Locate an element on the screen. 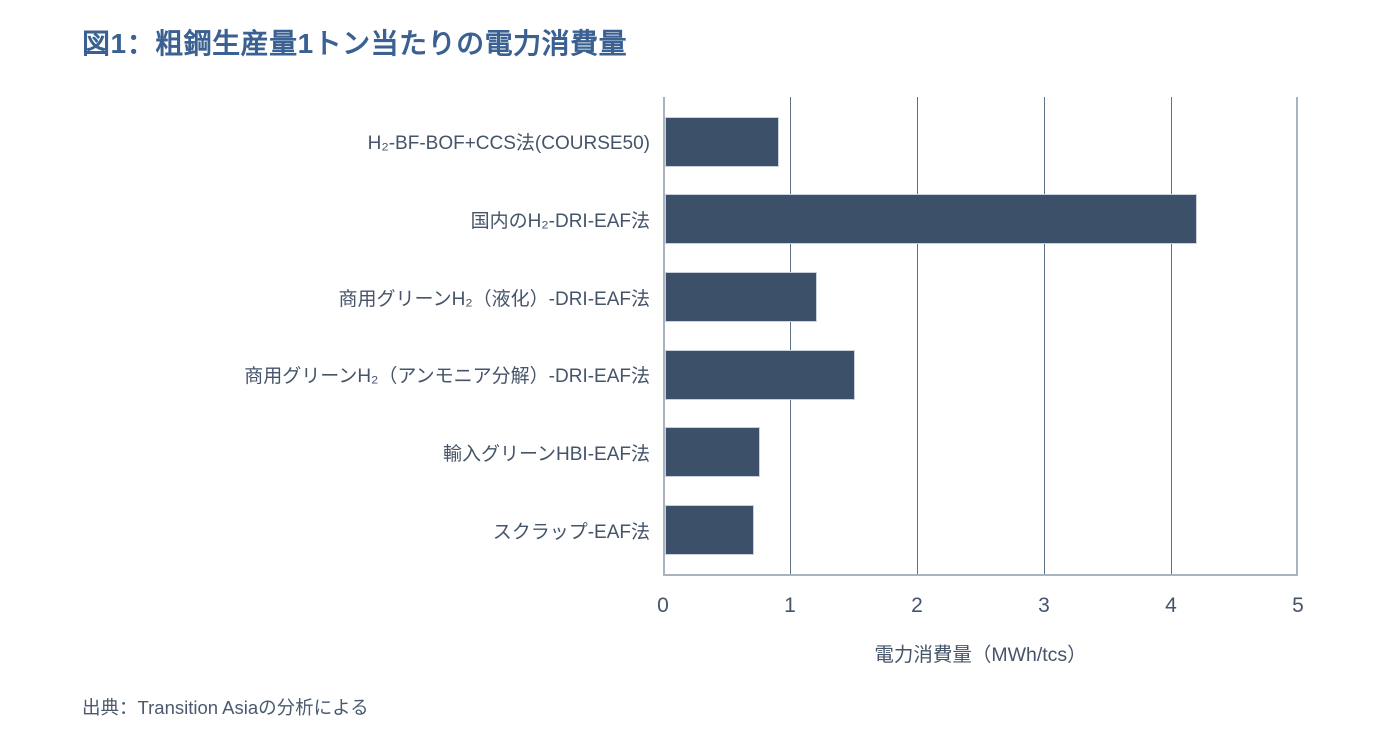 The height and width of the screenshot is (756, 1390). category-label: 商用グリーンH₂（液化）-DRI-EAF法 is located at coordinates (494, 299).